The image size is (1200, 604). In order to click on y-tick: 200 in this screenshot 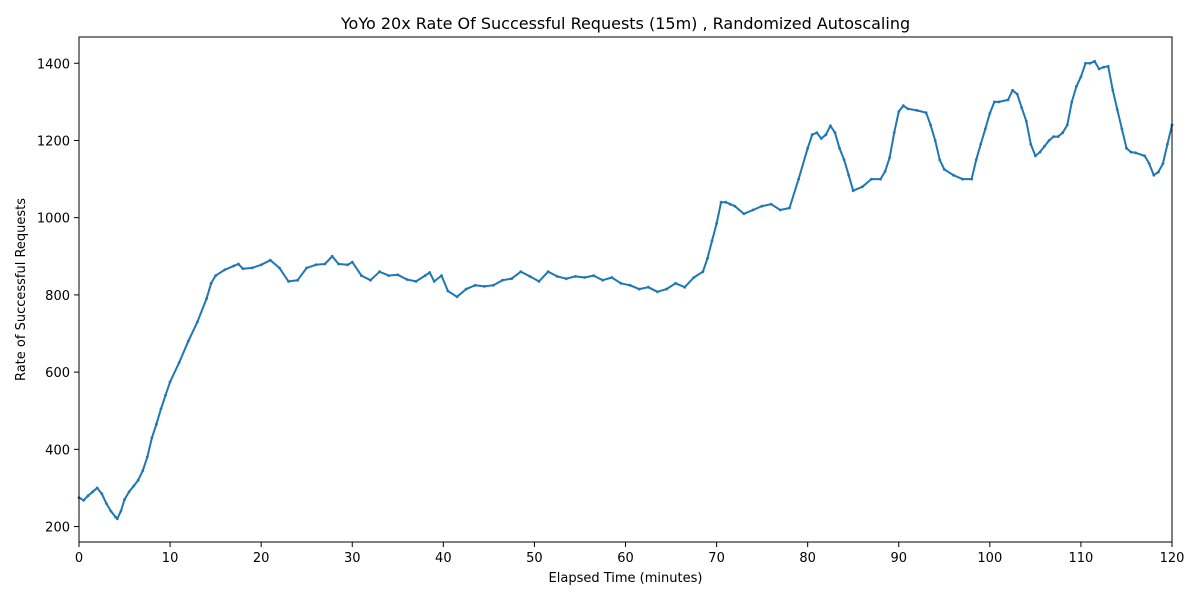, I will do `click(62, 528)`.